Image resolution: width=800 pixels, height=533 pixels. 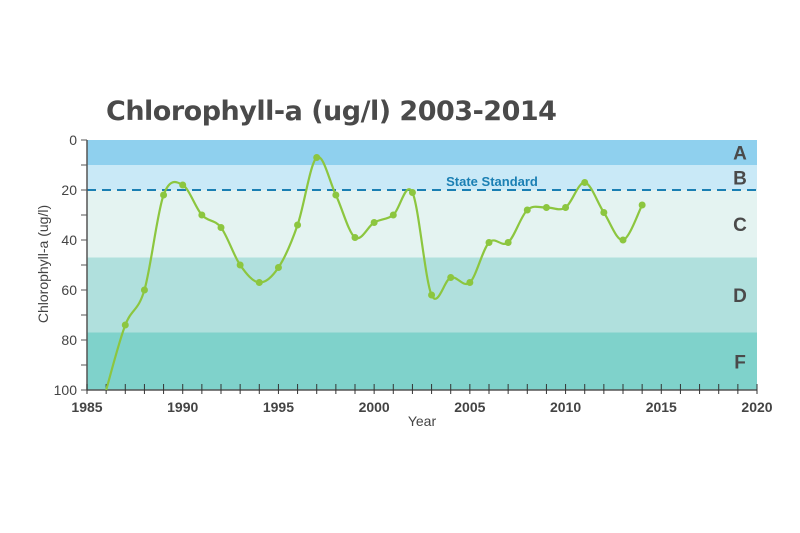 What do you see at coordinates (422, 177) in the screenshot?
I see `grade-band-b` at bounding box center [422, 177].